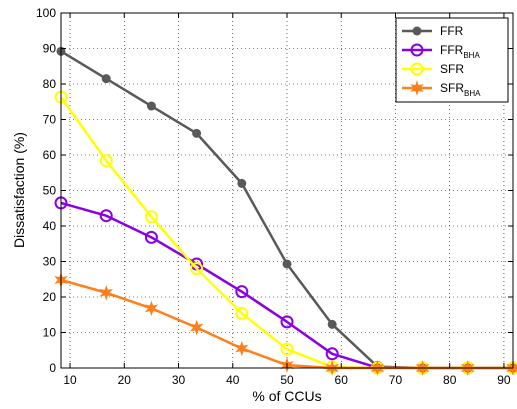 The width and height of the screenshot is (517, 409). Describe the element at coordinates (70, 380) in the screenshot. I see `x-tick-label: 10` at that location.